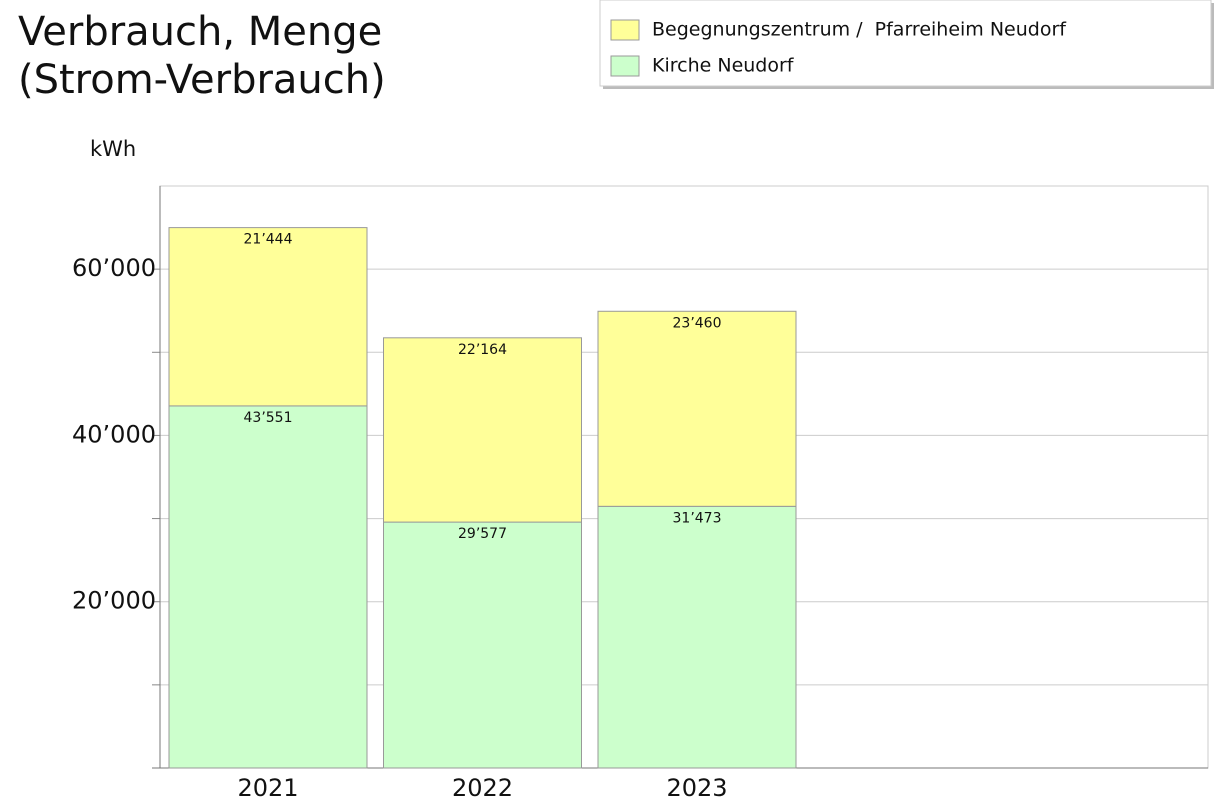  I want to click on data-label: 43’551, so click(268, 418).